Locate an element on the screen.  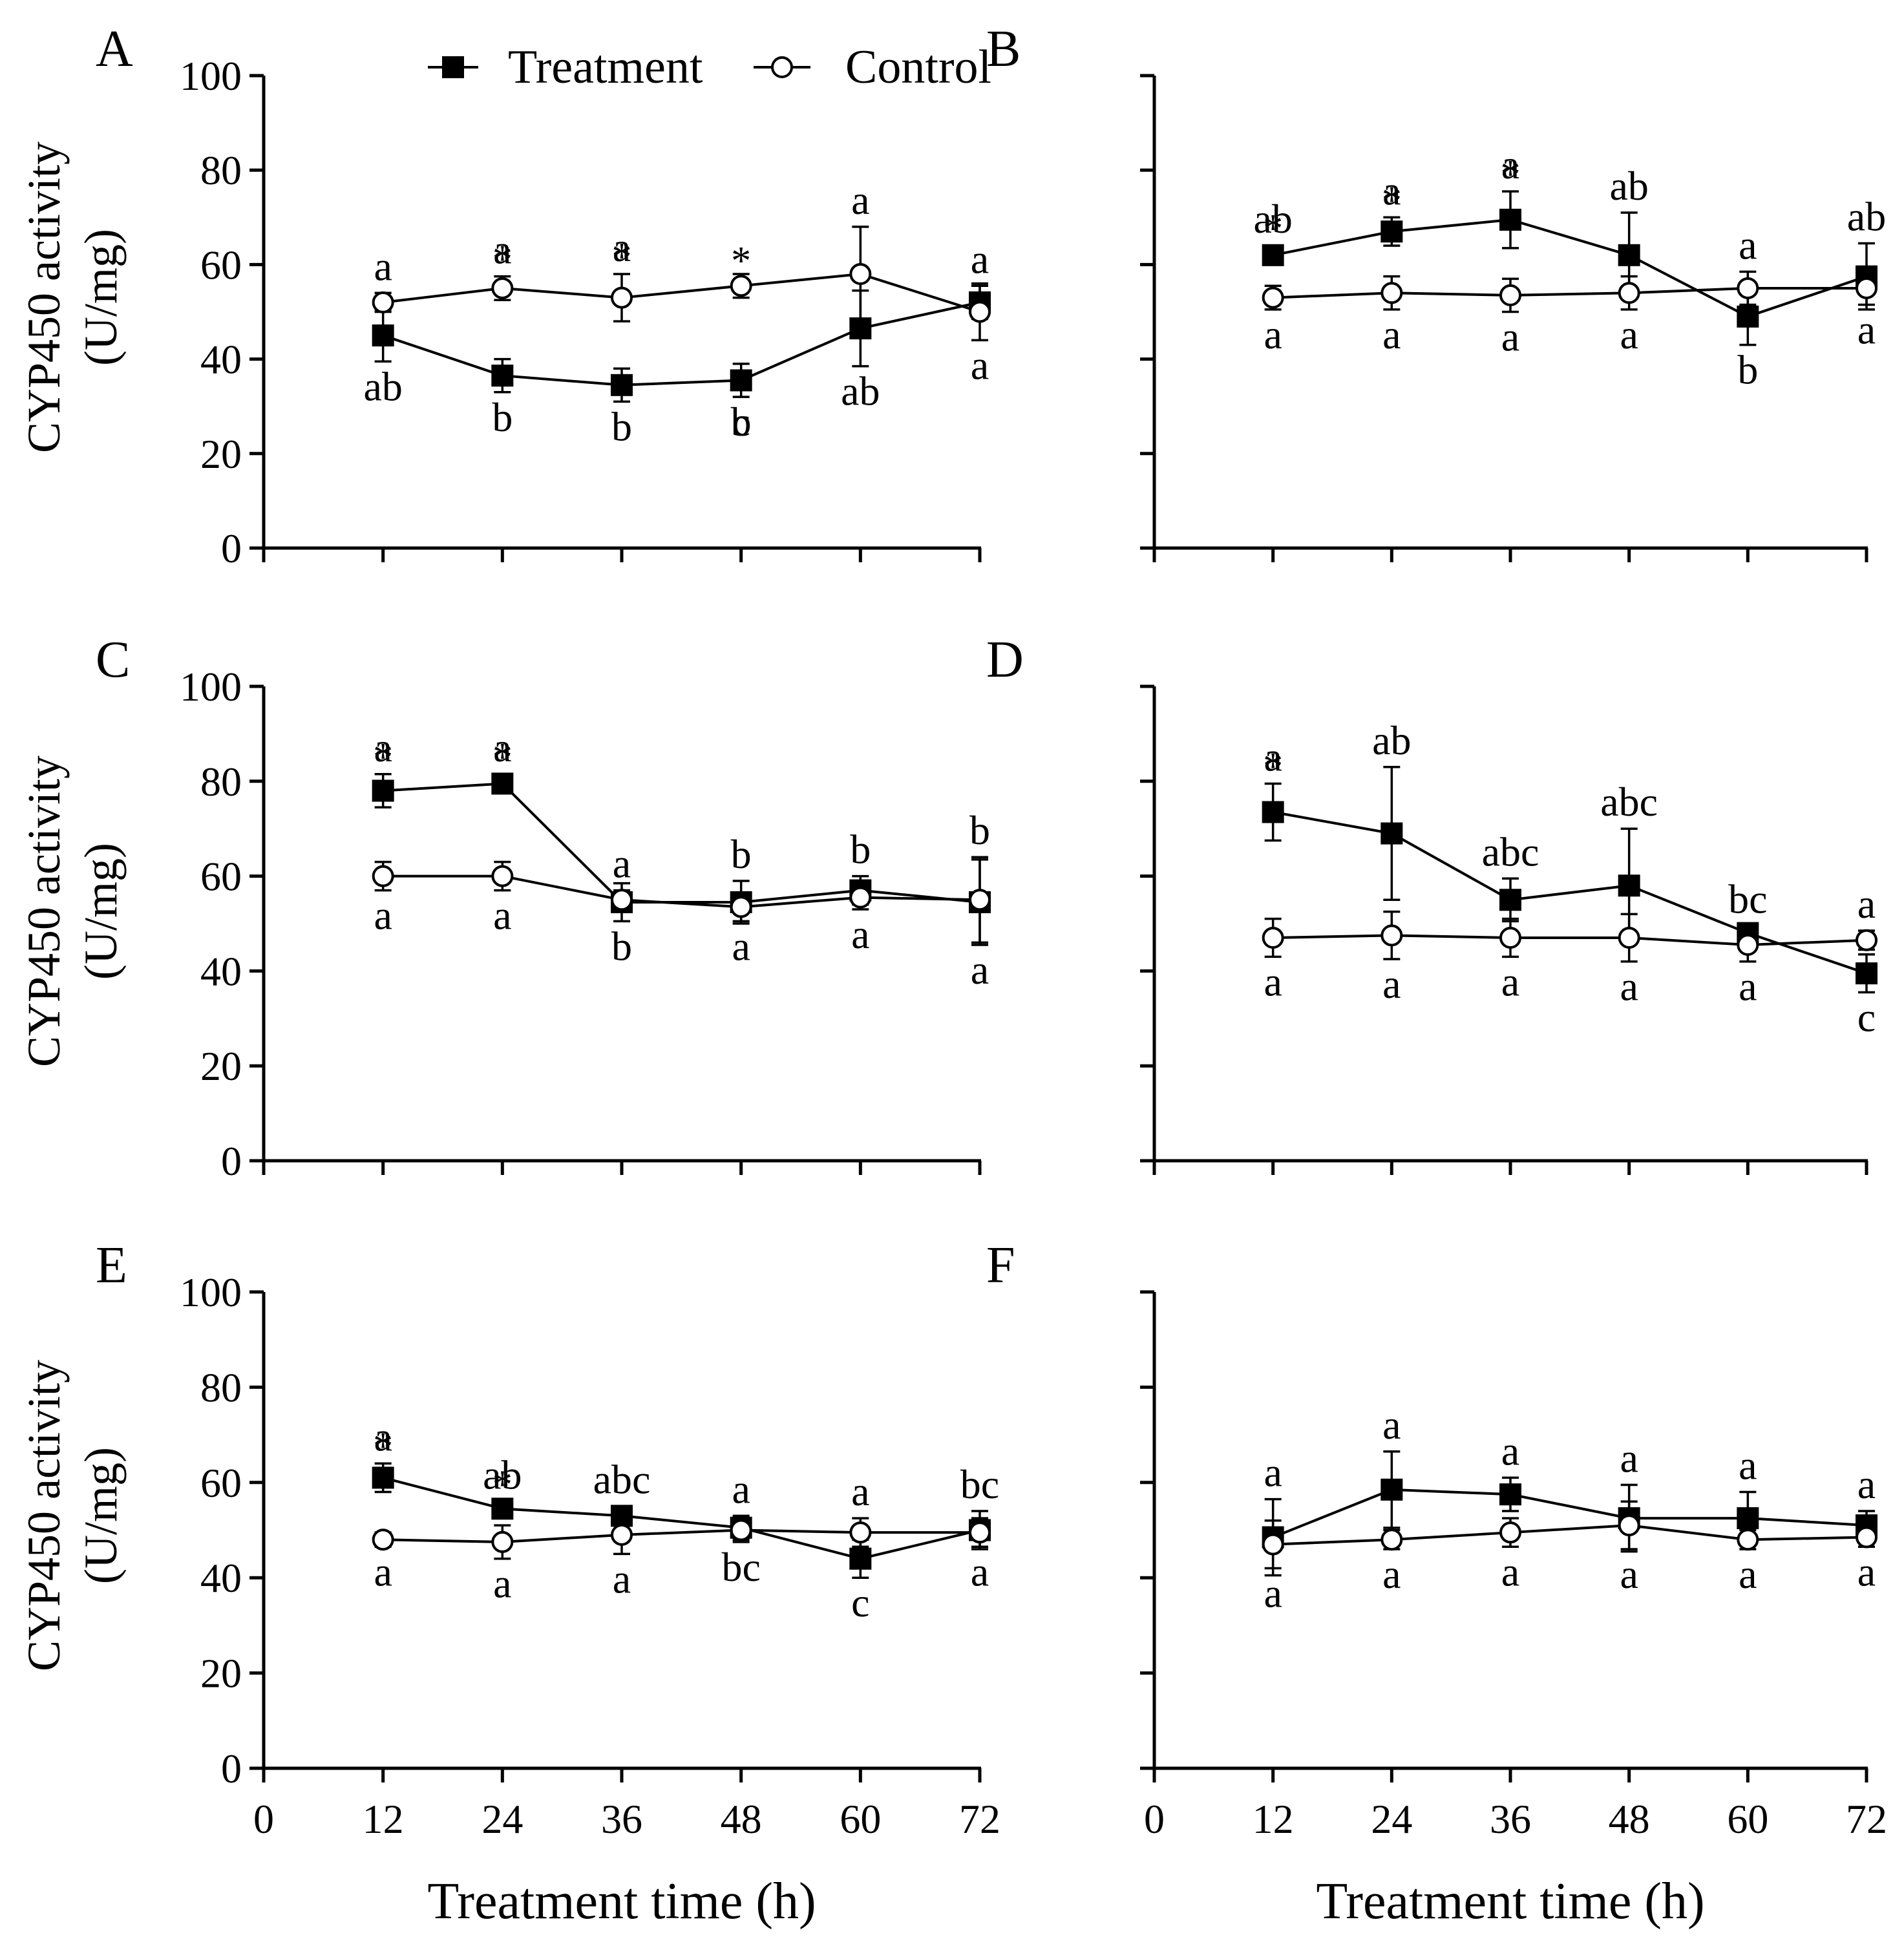
x-axis-title-right: Treatment time (h) is located at coordinates (1510, 1901).